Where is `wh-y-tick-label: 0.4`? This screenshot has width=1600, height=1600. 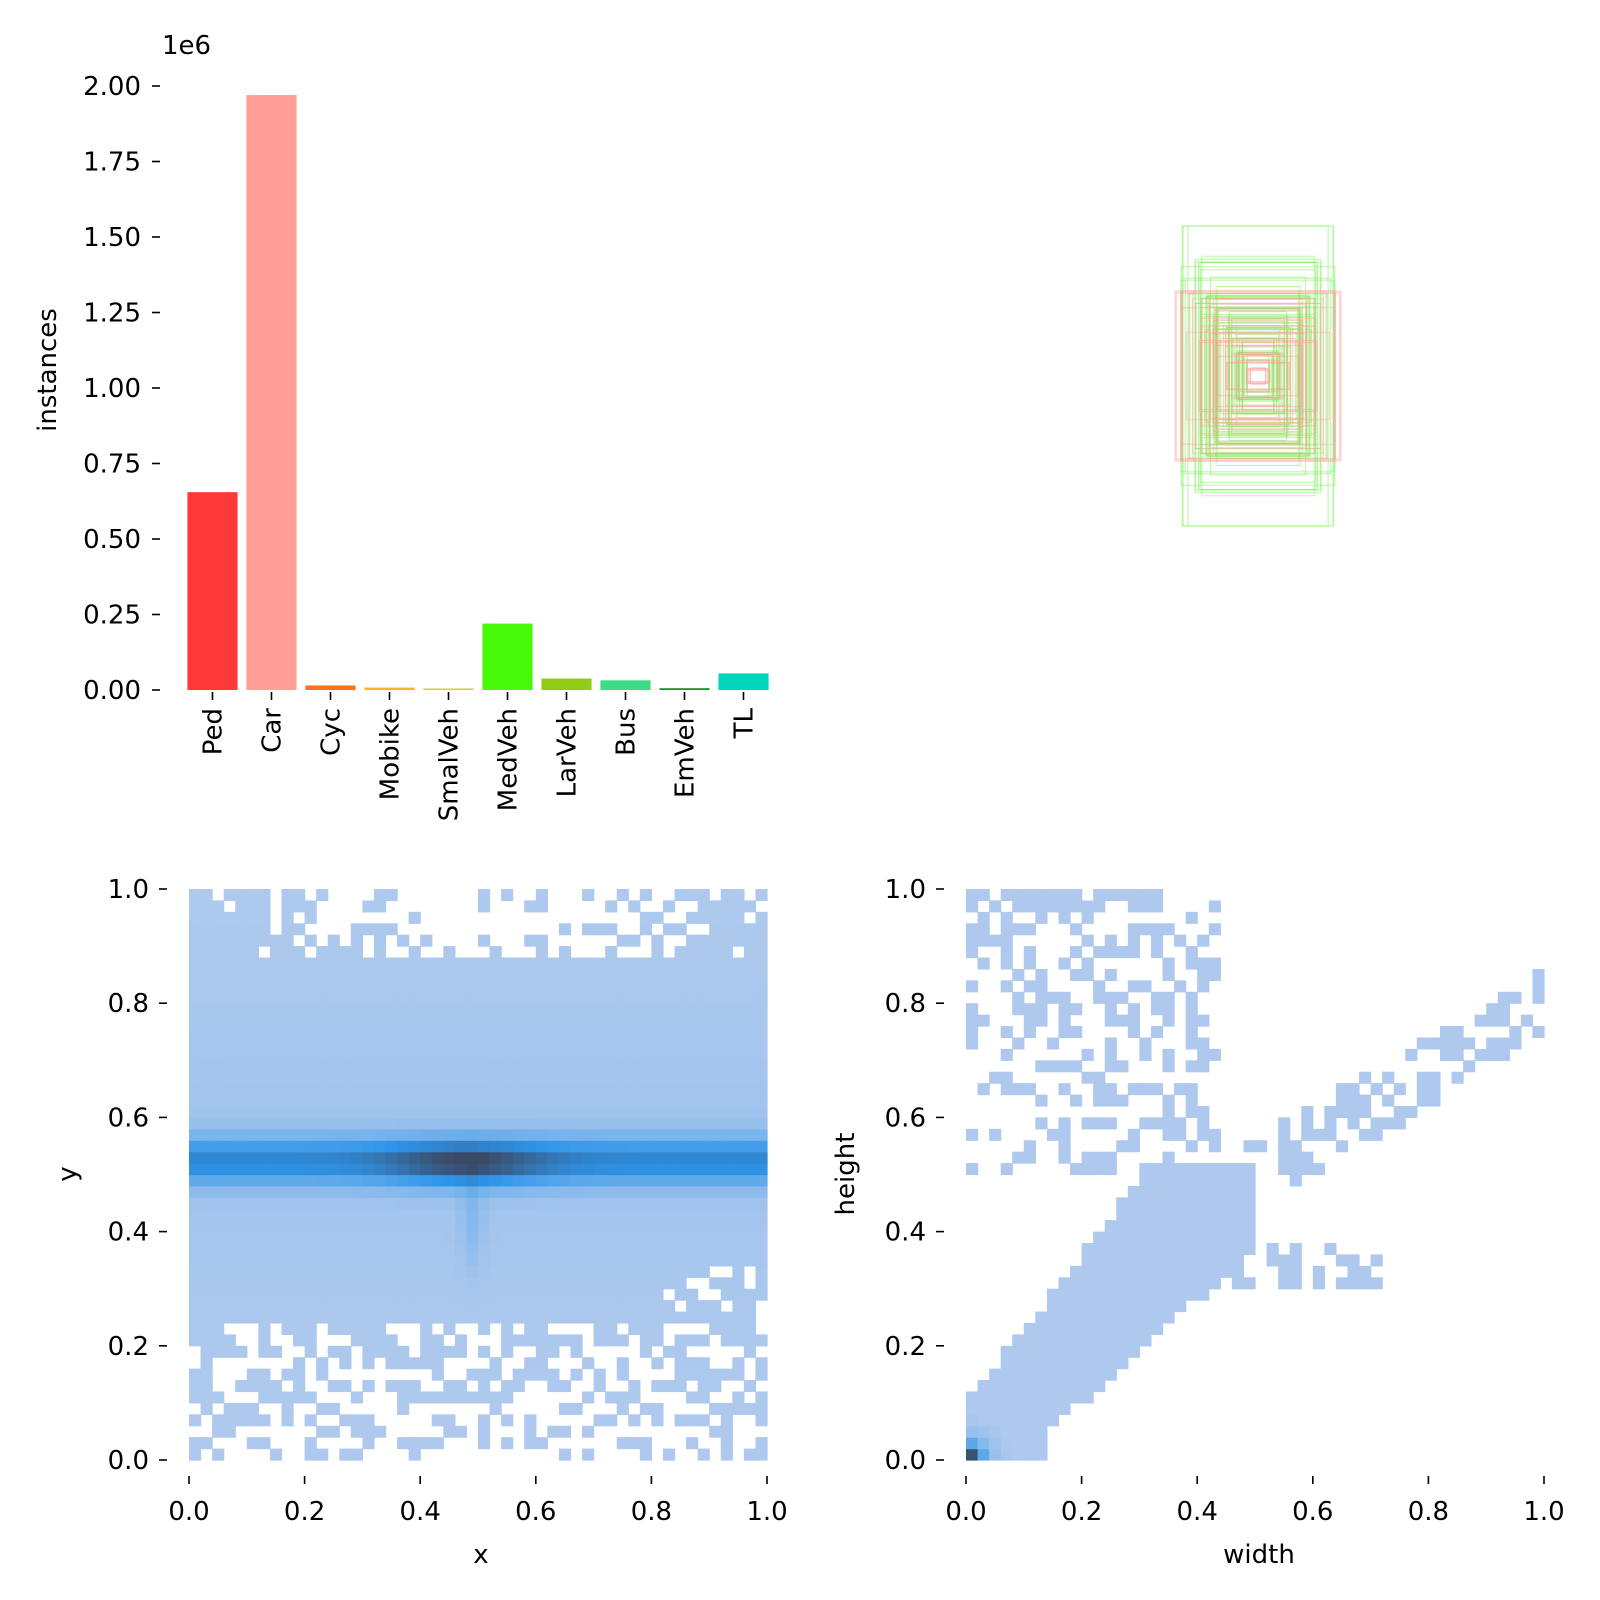 wh-y-tick-label: 0.4 is located at coordinates (905, 1233).